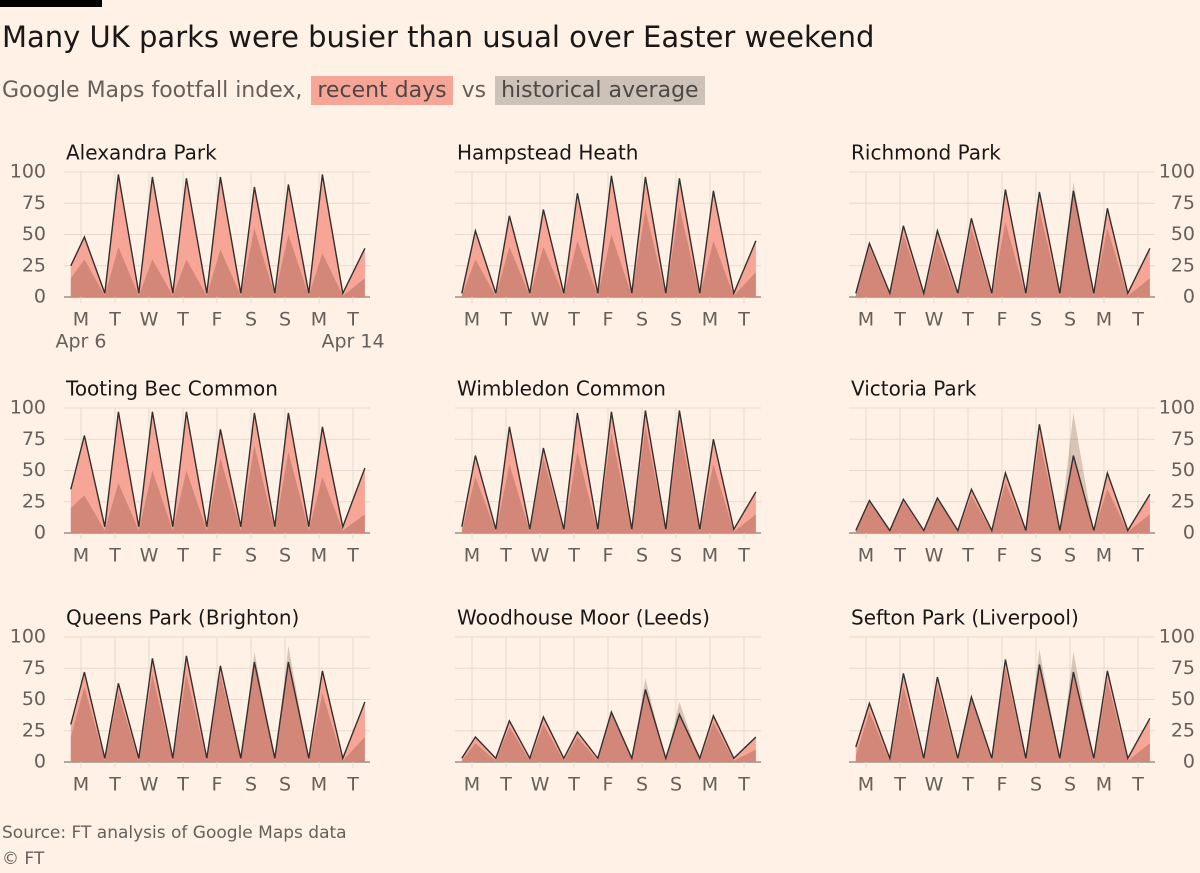  What do you see at coordinates (352, 342) in the screenshot?
I see `x-date-label: Apr 14` at bounding box center [352, 342].